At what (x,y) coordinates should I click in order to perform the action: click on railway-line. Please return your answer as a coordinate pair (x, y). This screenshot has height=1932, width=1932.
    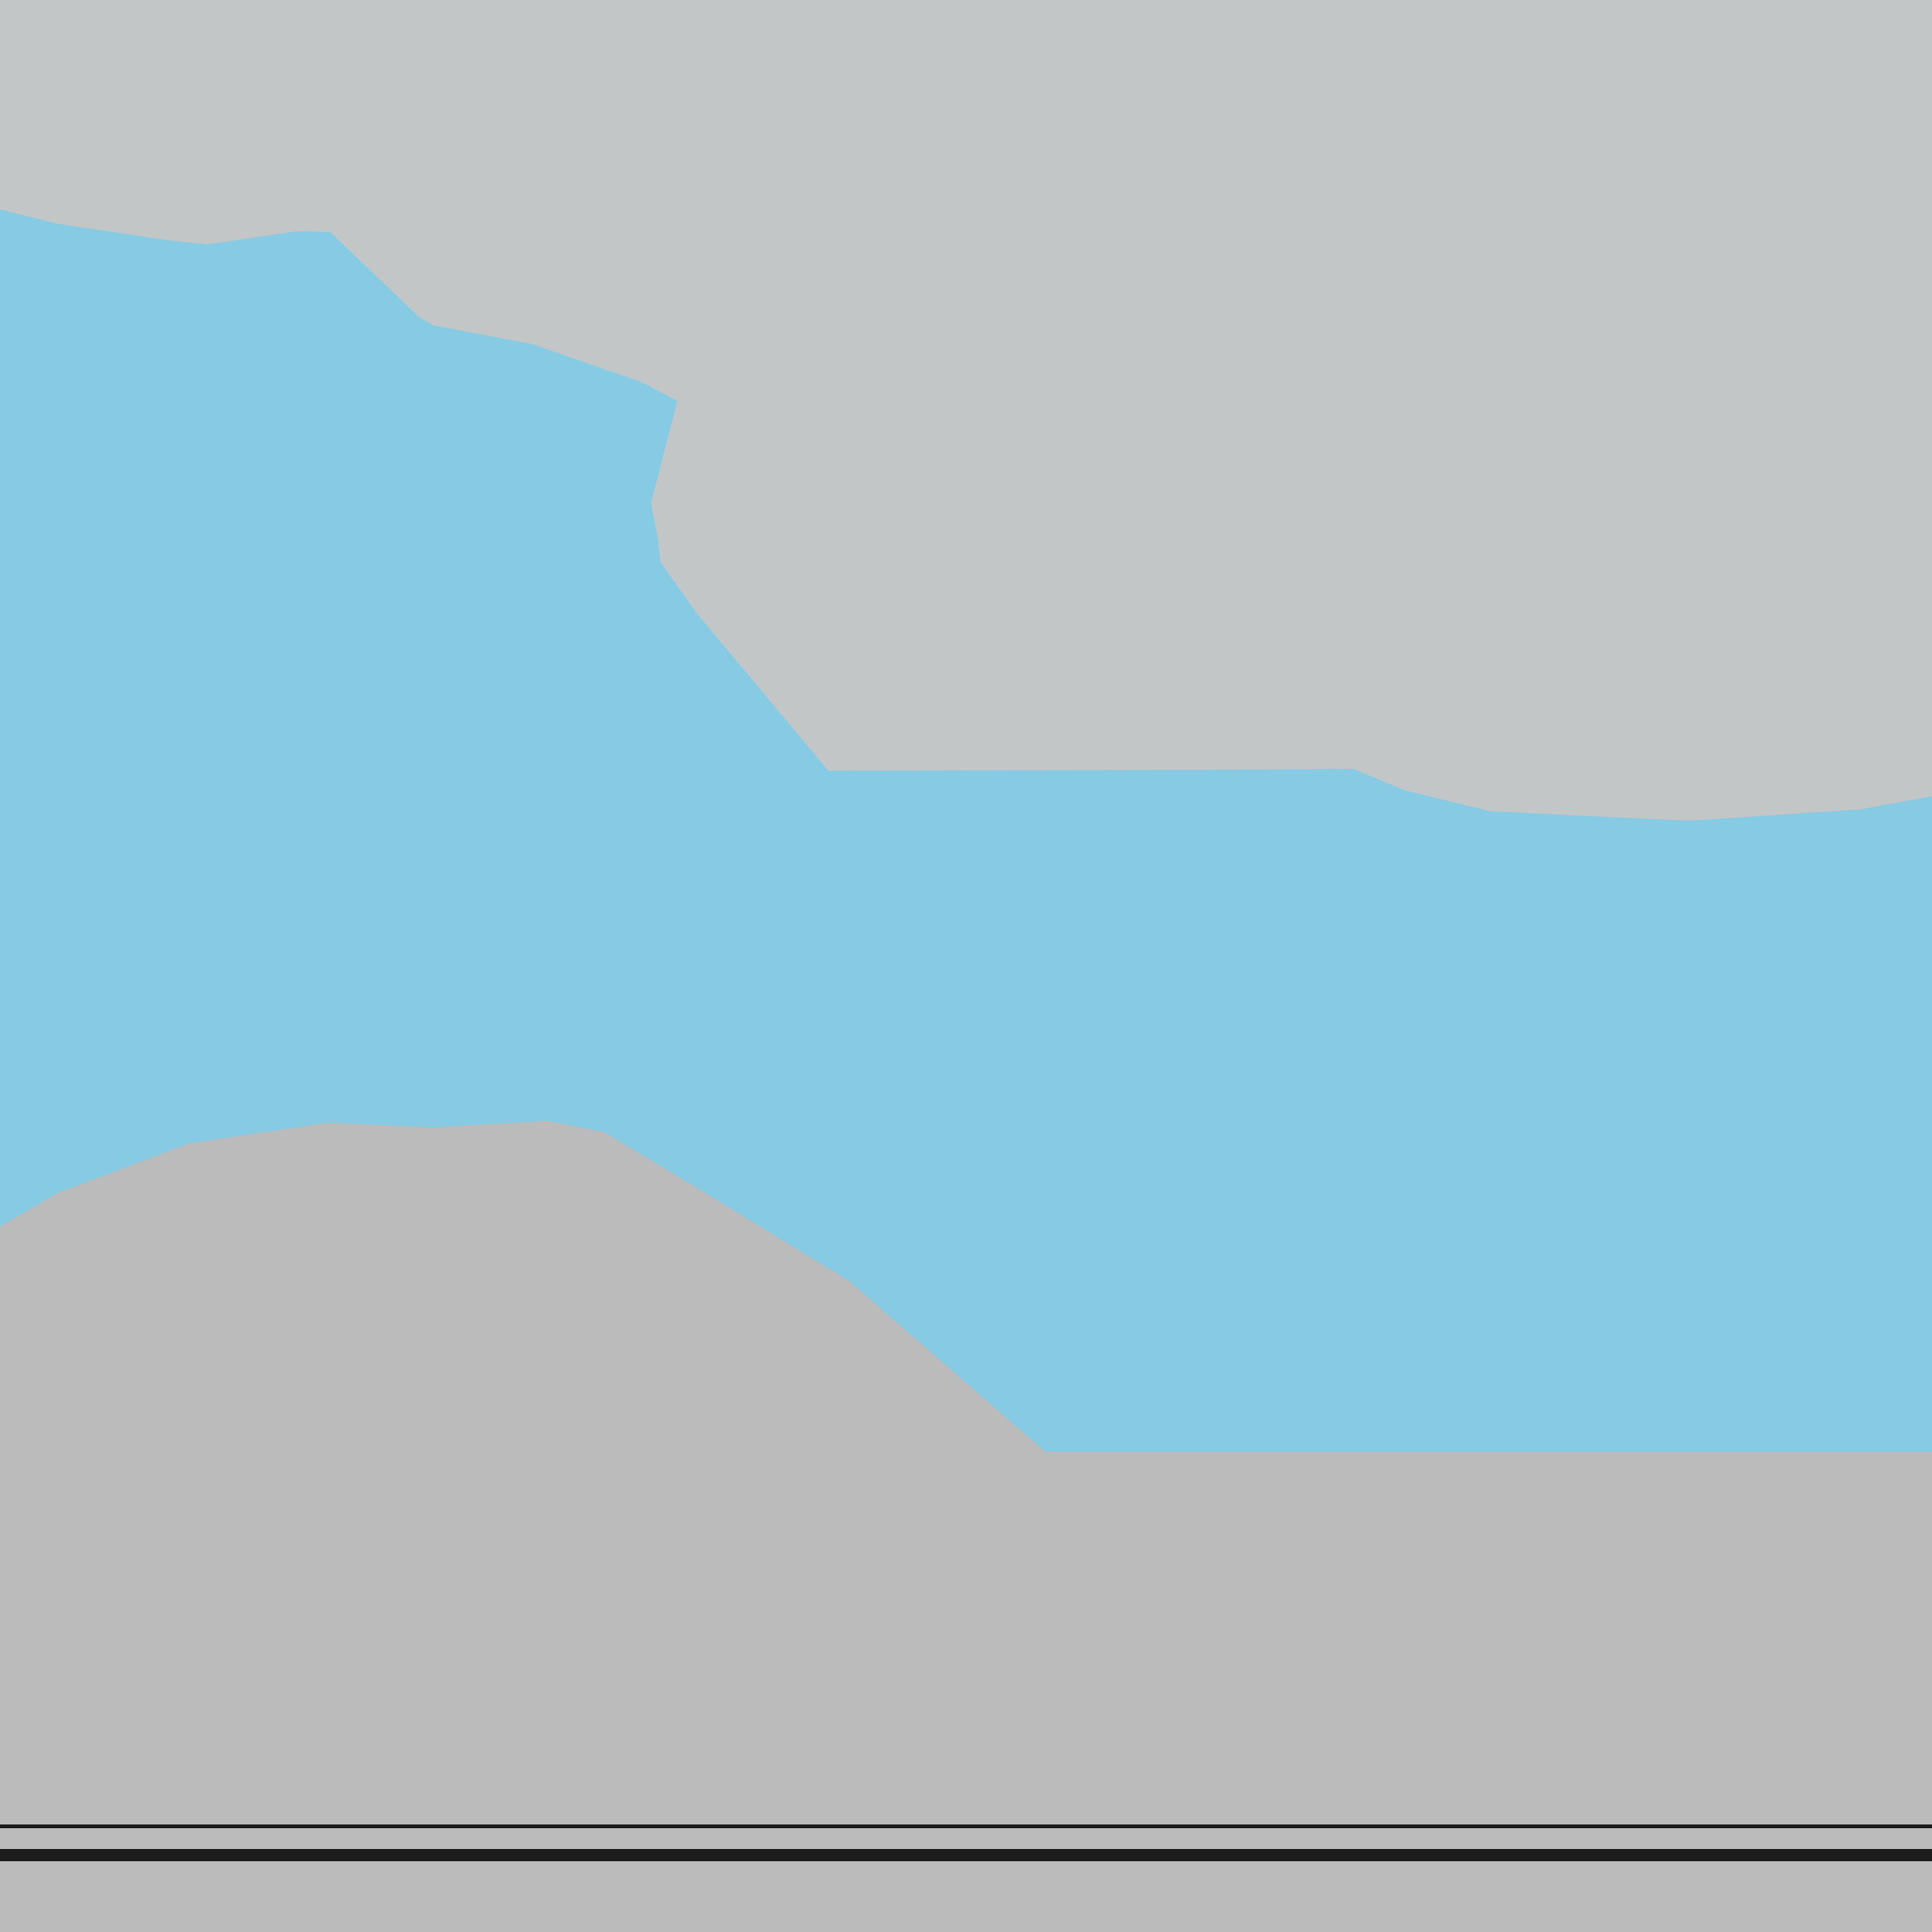
    Looking at the image, I should click on (966, 1826).